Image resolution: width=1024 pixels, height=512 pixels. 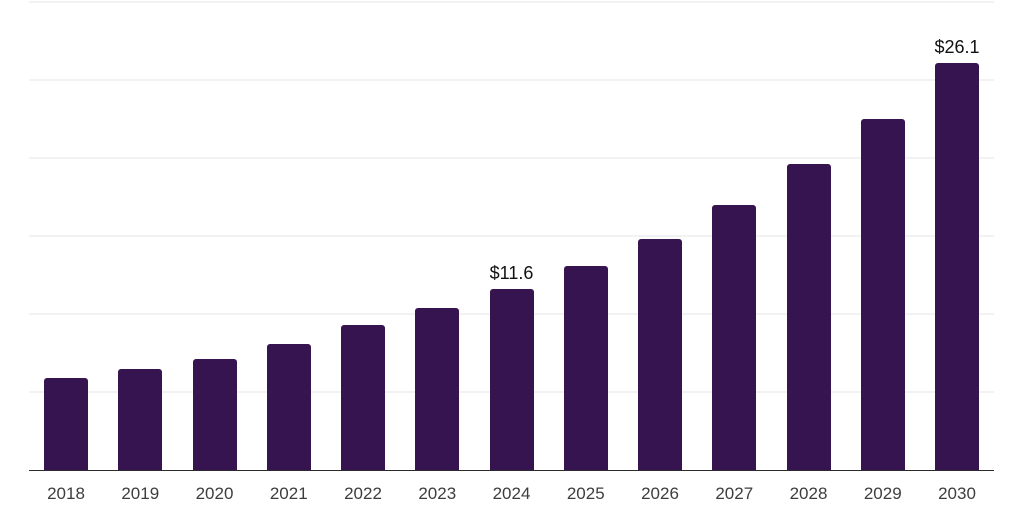 What do you see at coordinates (511, 493) in the screenshot?
I see `x-tick-2024: 2024` at bounding box center [511, 493].